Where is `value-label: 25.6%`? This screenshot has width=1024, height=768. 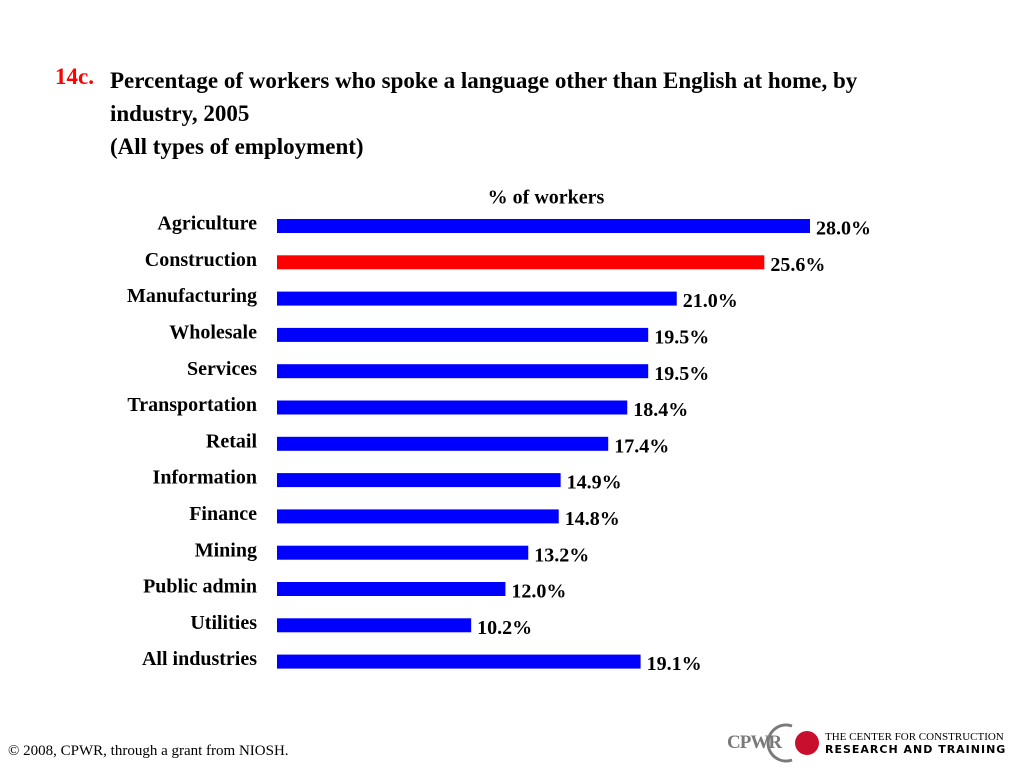 value-label: 25.6% is located at coordinates (797, 265).